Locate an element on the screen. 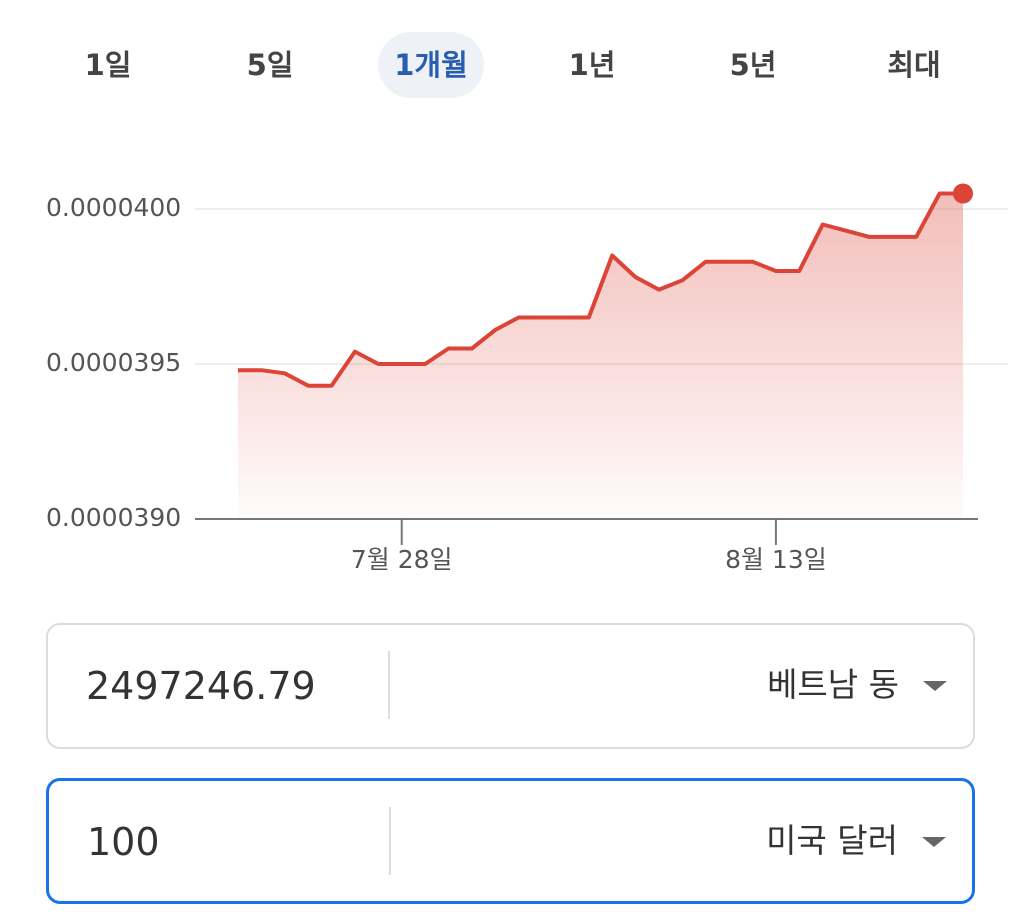 The height and width of the screenshot is (923, 1024). y-tick-label: 0.0000400 is located at coordinates (113, 207).